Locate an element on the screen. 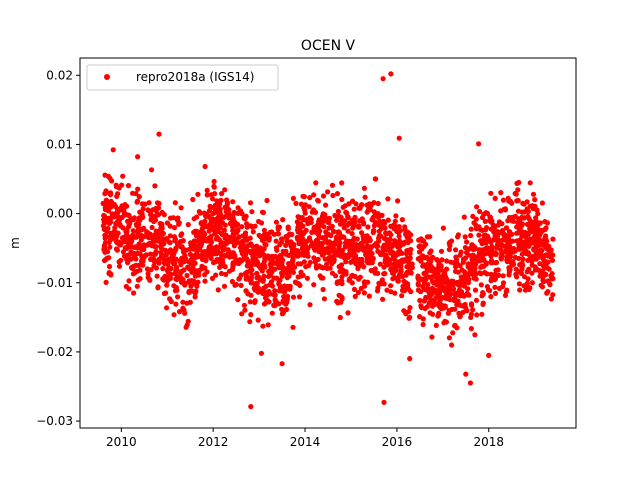 Image resolution: width=640 pixels, height=480 pixels. x-tick-label: 2010 is located at coordinates (121, 442).